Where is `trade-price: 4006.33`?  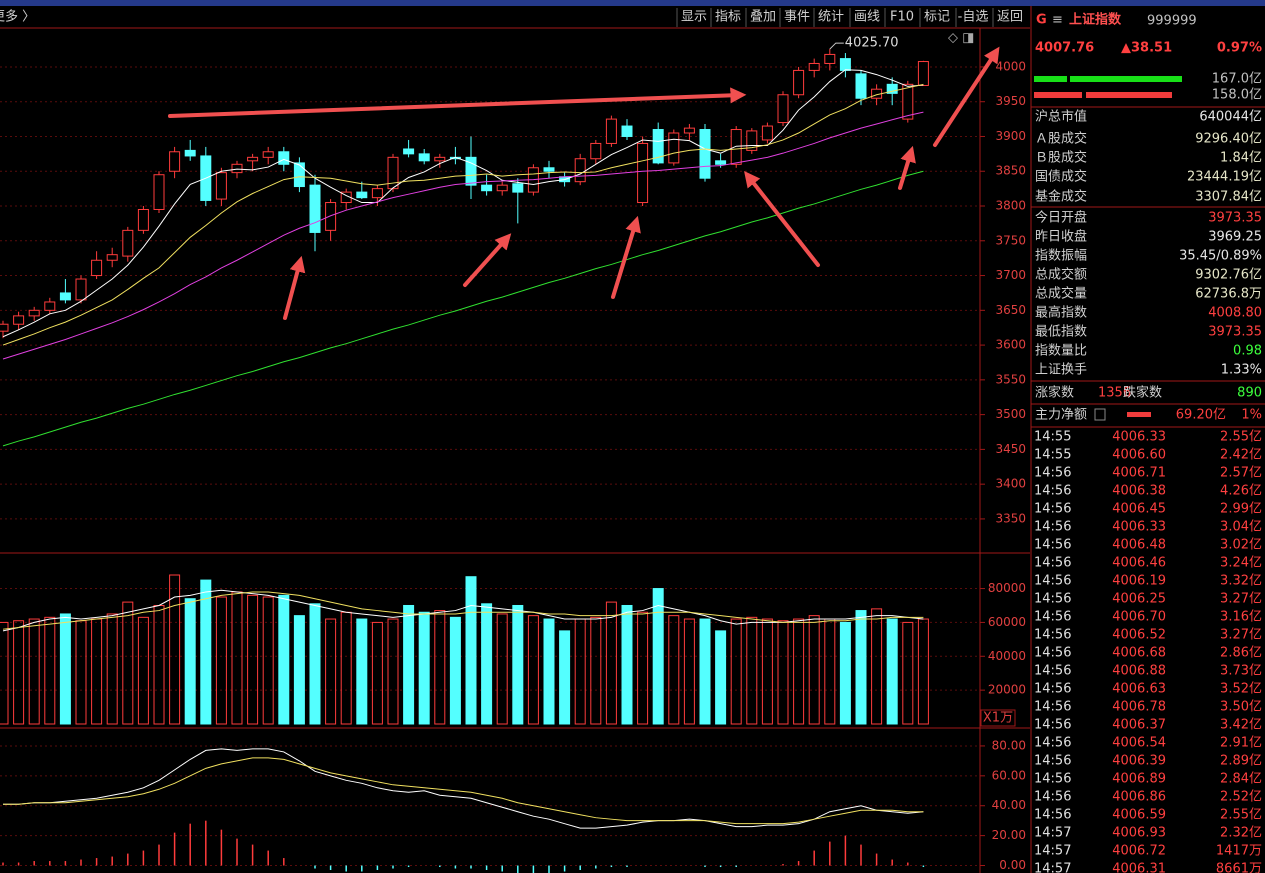
trade-price: 4006.33 is located at coordinates (1139, 437).